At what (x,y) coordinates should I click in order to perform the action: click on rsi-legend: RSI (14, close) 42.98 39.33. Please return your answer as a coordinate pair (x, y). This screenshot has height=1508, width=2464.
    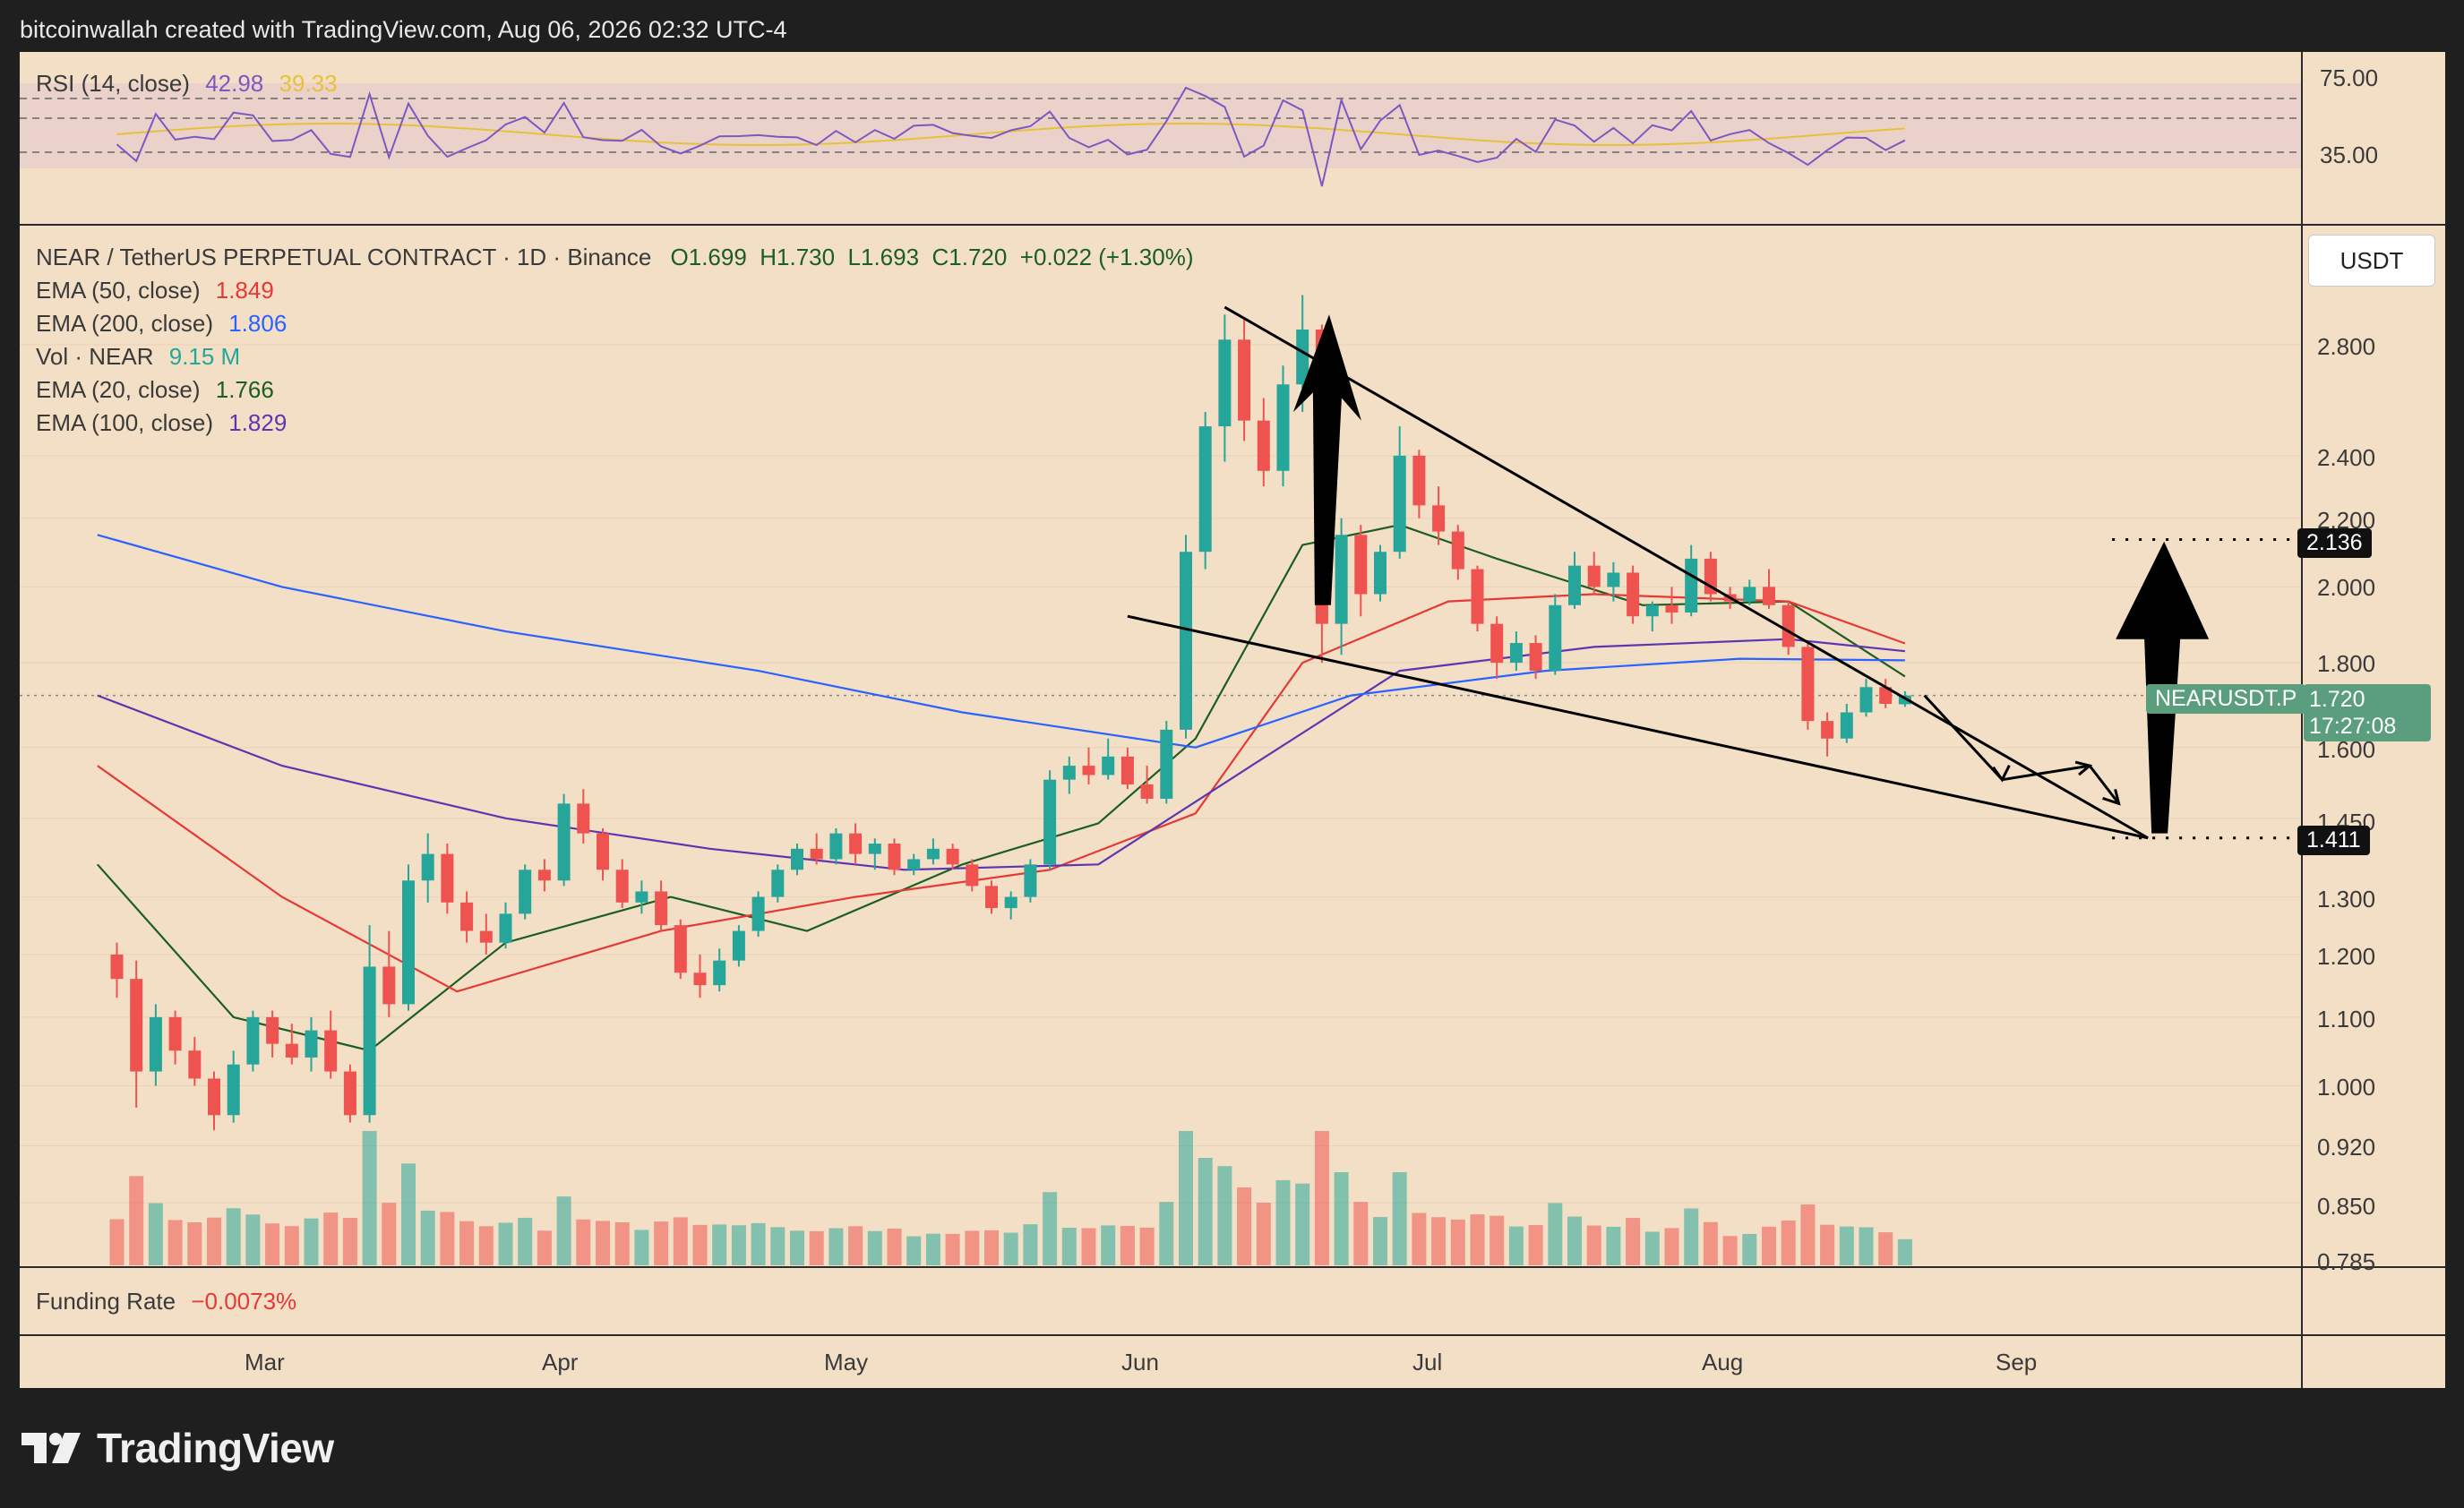
    Looking at the image, I should click on (187, 84).